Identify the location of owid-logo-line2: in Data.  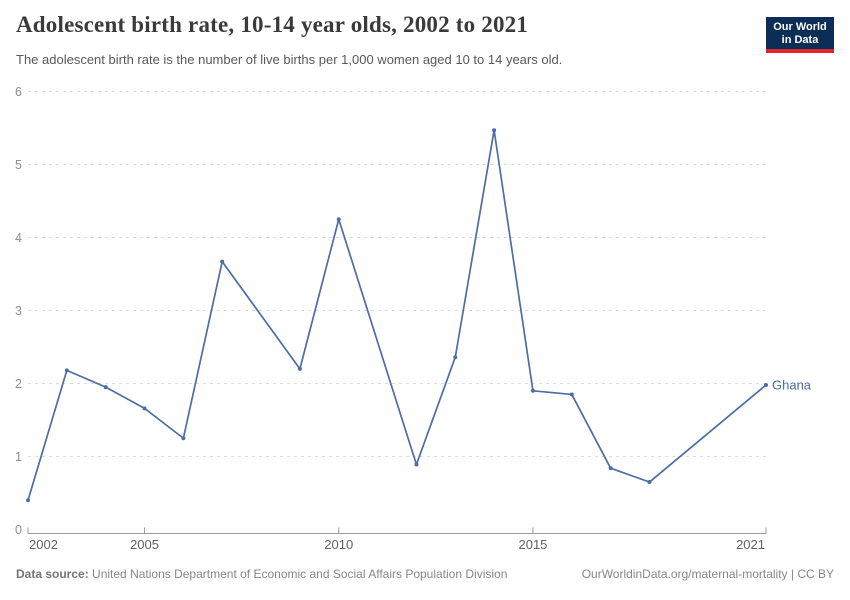
(800, 39).